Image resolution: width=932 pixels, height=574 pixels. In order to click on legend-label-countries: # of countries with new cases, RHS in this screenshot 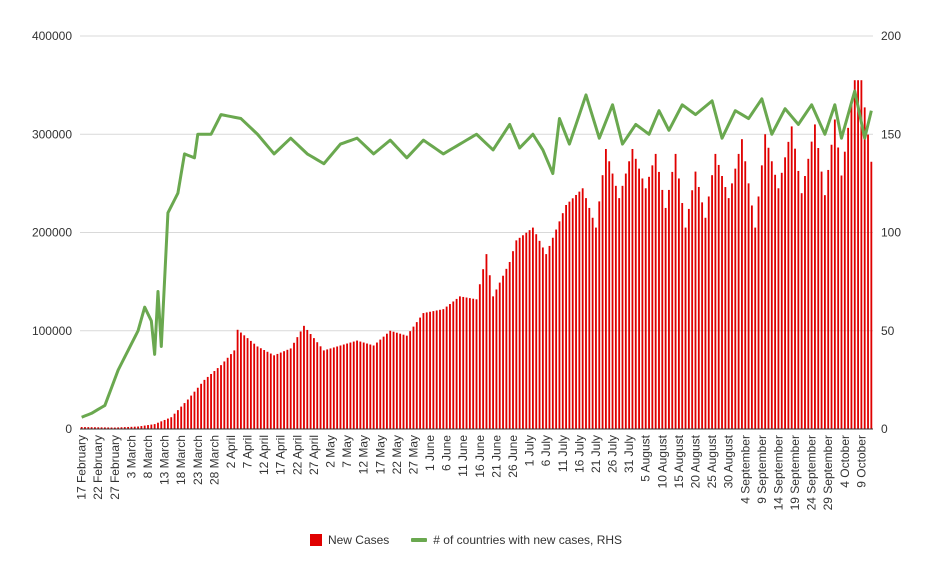, I will do `click(528, 540)`.